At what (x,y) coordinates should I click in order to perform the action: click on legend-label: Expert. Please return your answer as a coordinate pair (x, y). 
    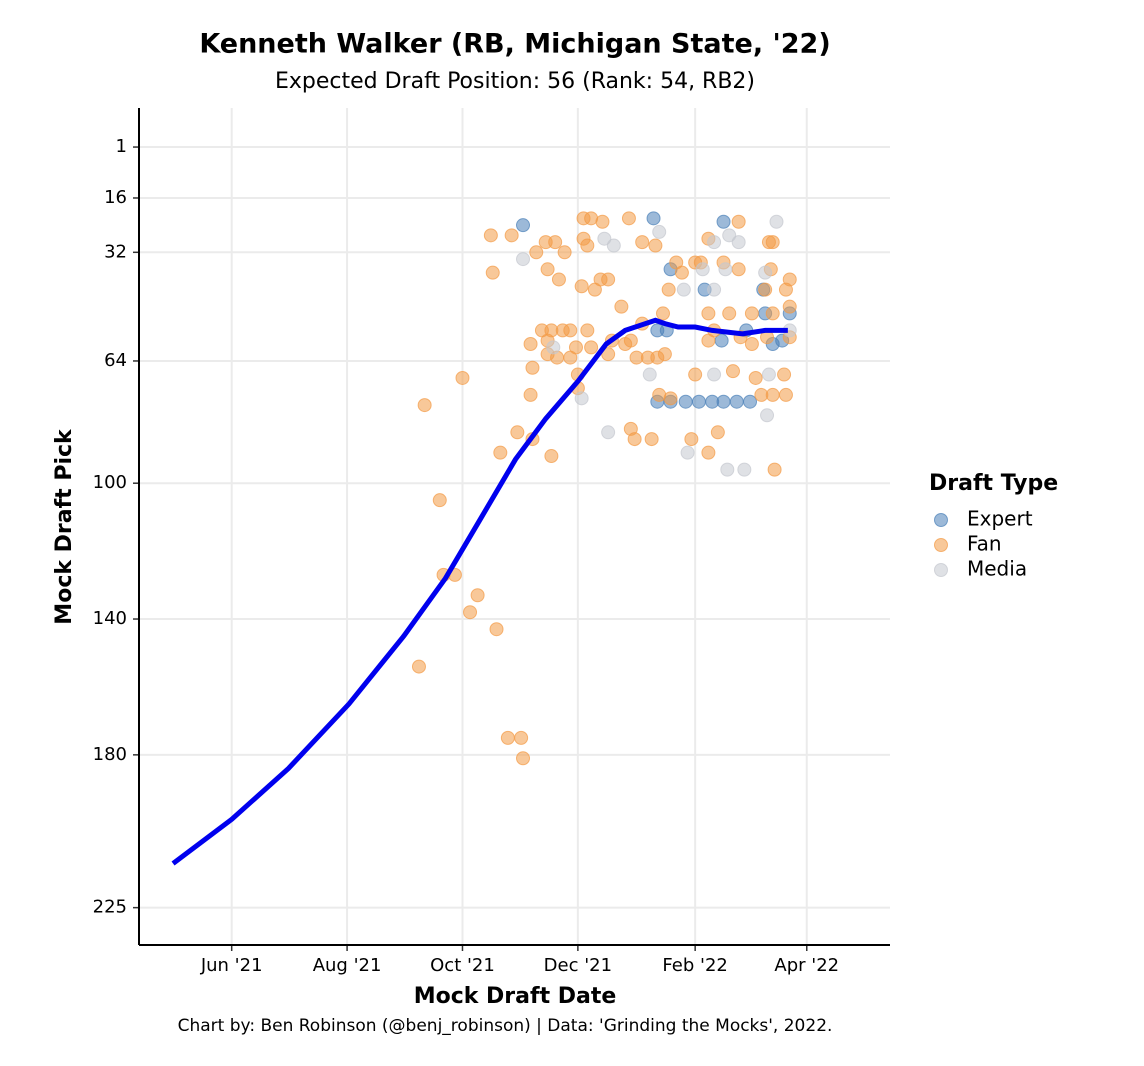
    Looking at the image, I should click on (1000, 519).